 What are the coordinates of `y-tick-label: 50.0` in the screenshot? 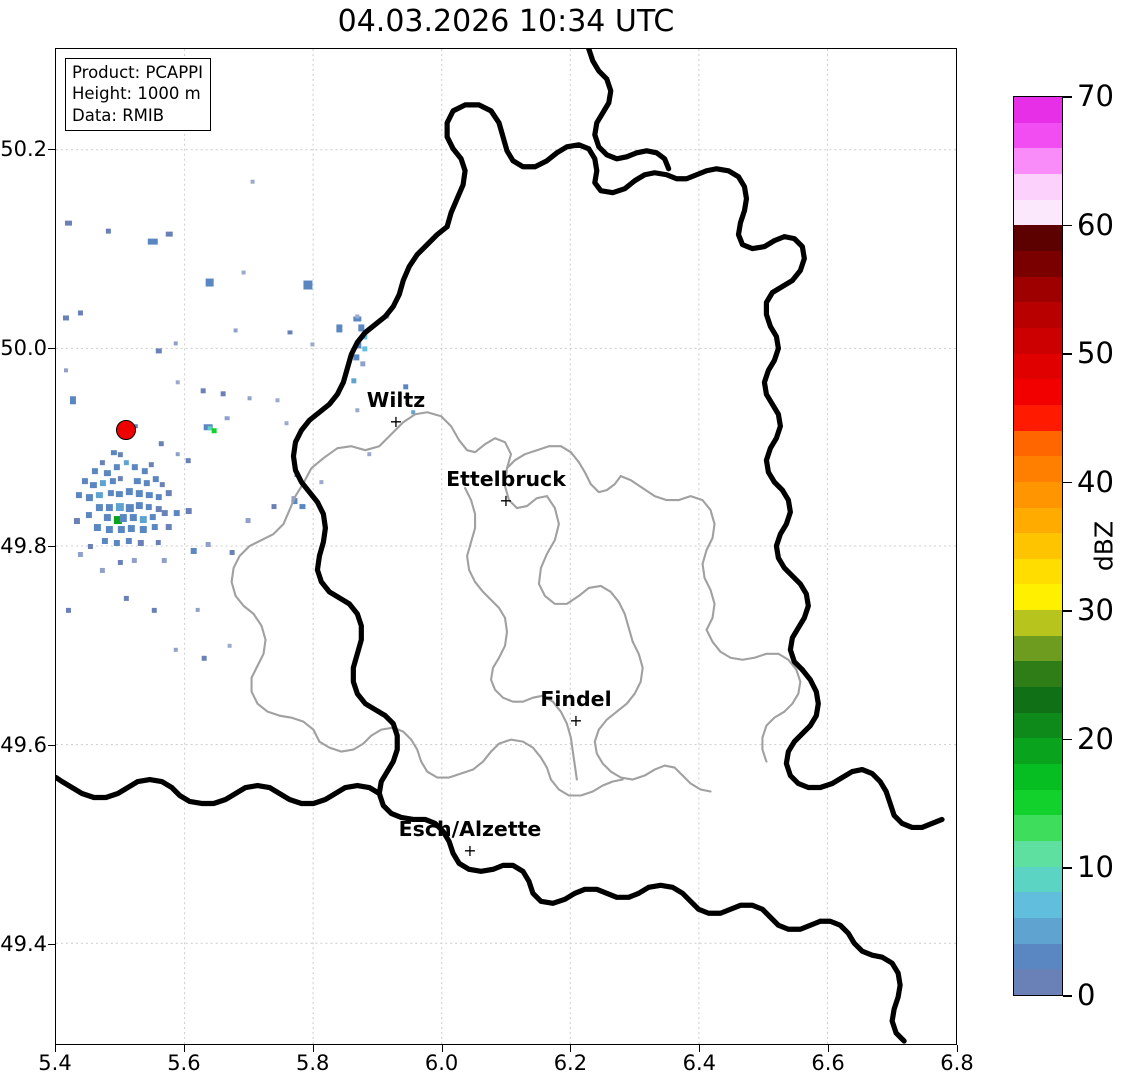 It's located at (23, 348).